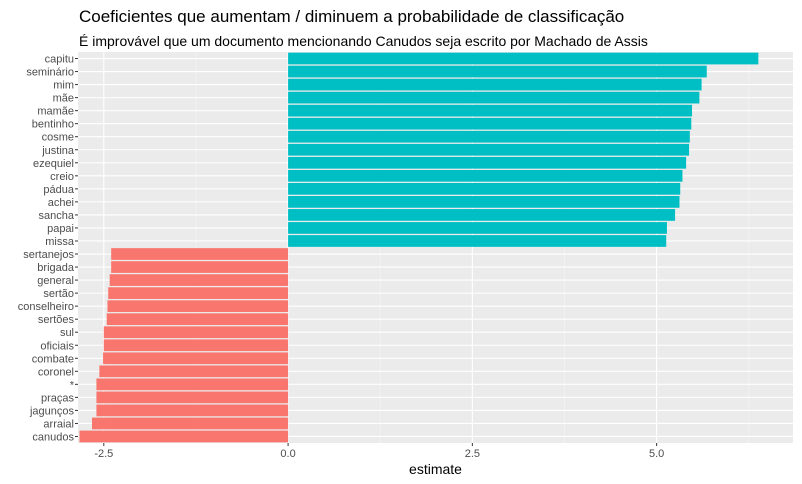  I want to click on y-tick-label: sertões, so click(56, 320).